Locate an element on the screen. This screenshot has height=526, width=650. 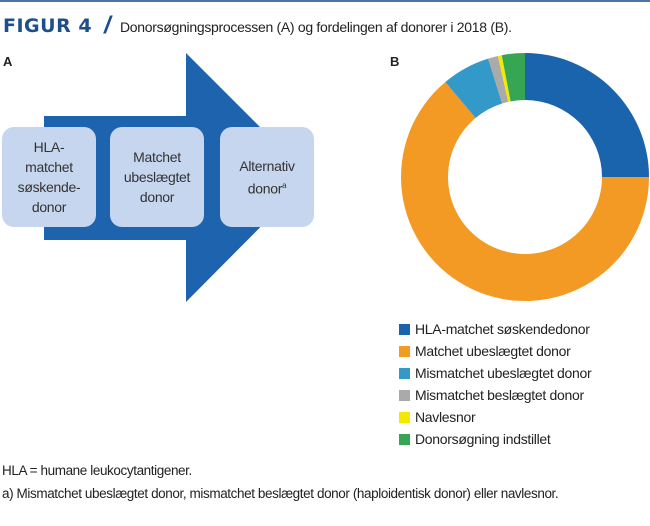
step-line: Matchet is located at coordinates (157, 157).